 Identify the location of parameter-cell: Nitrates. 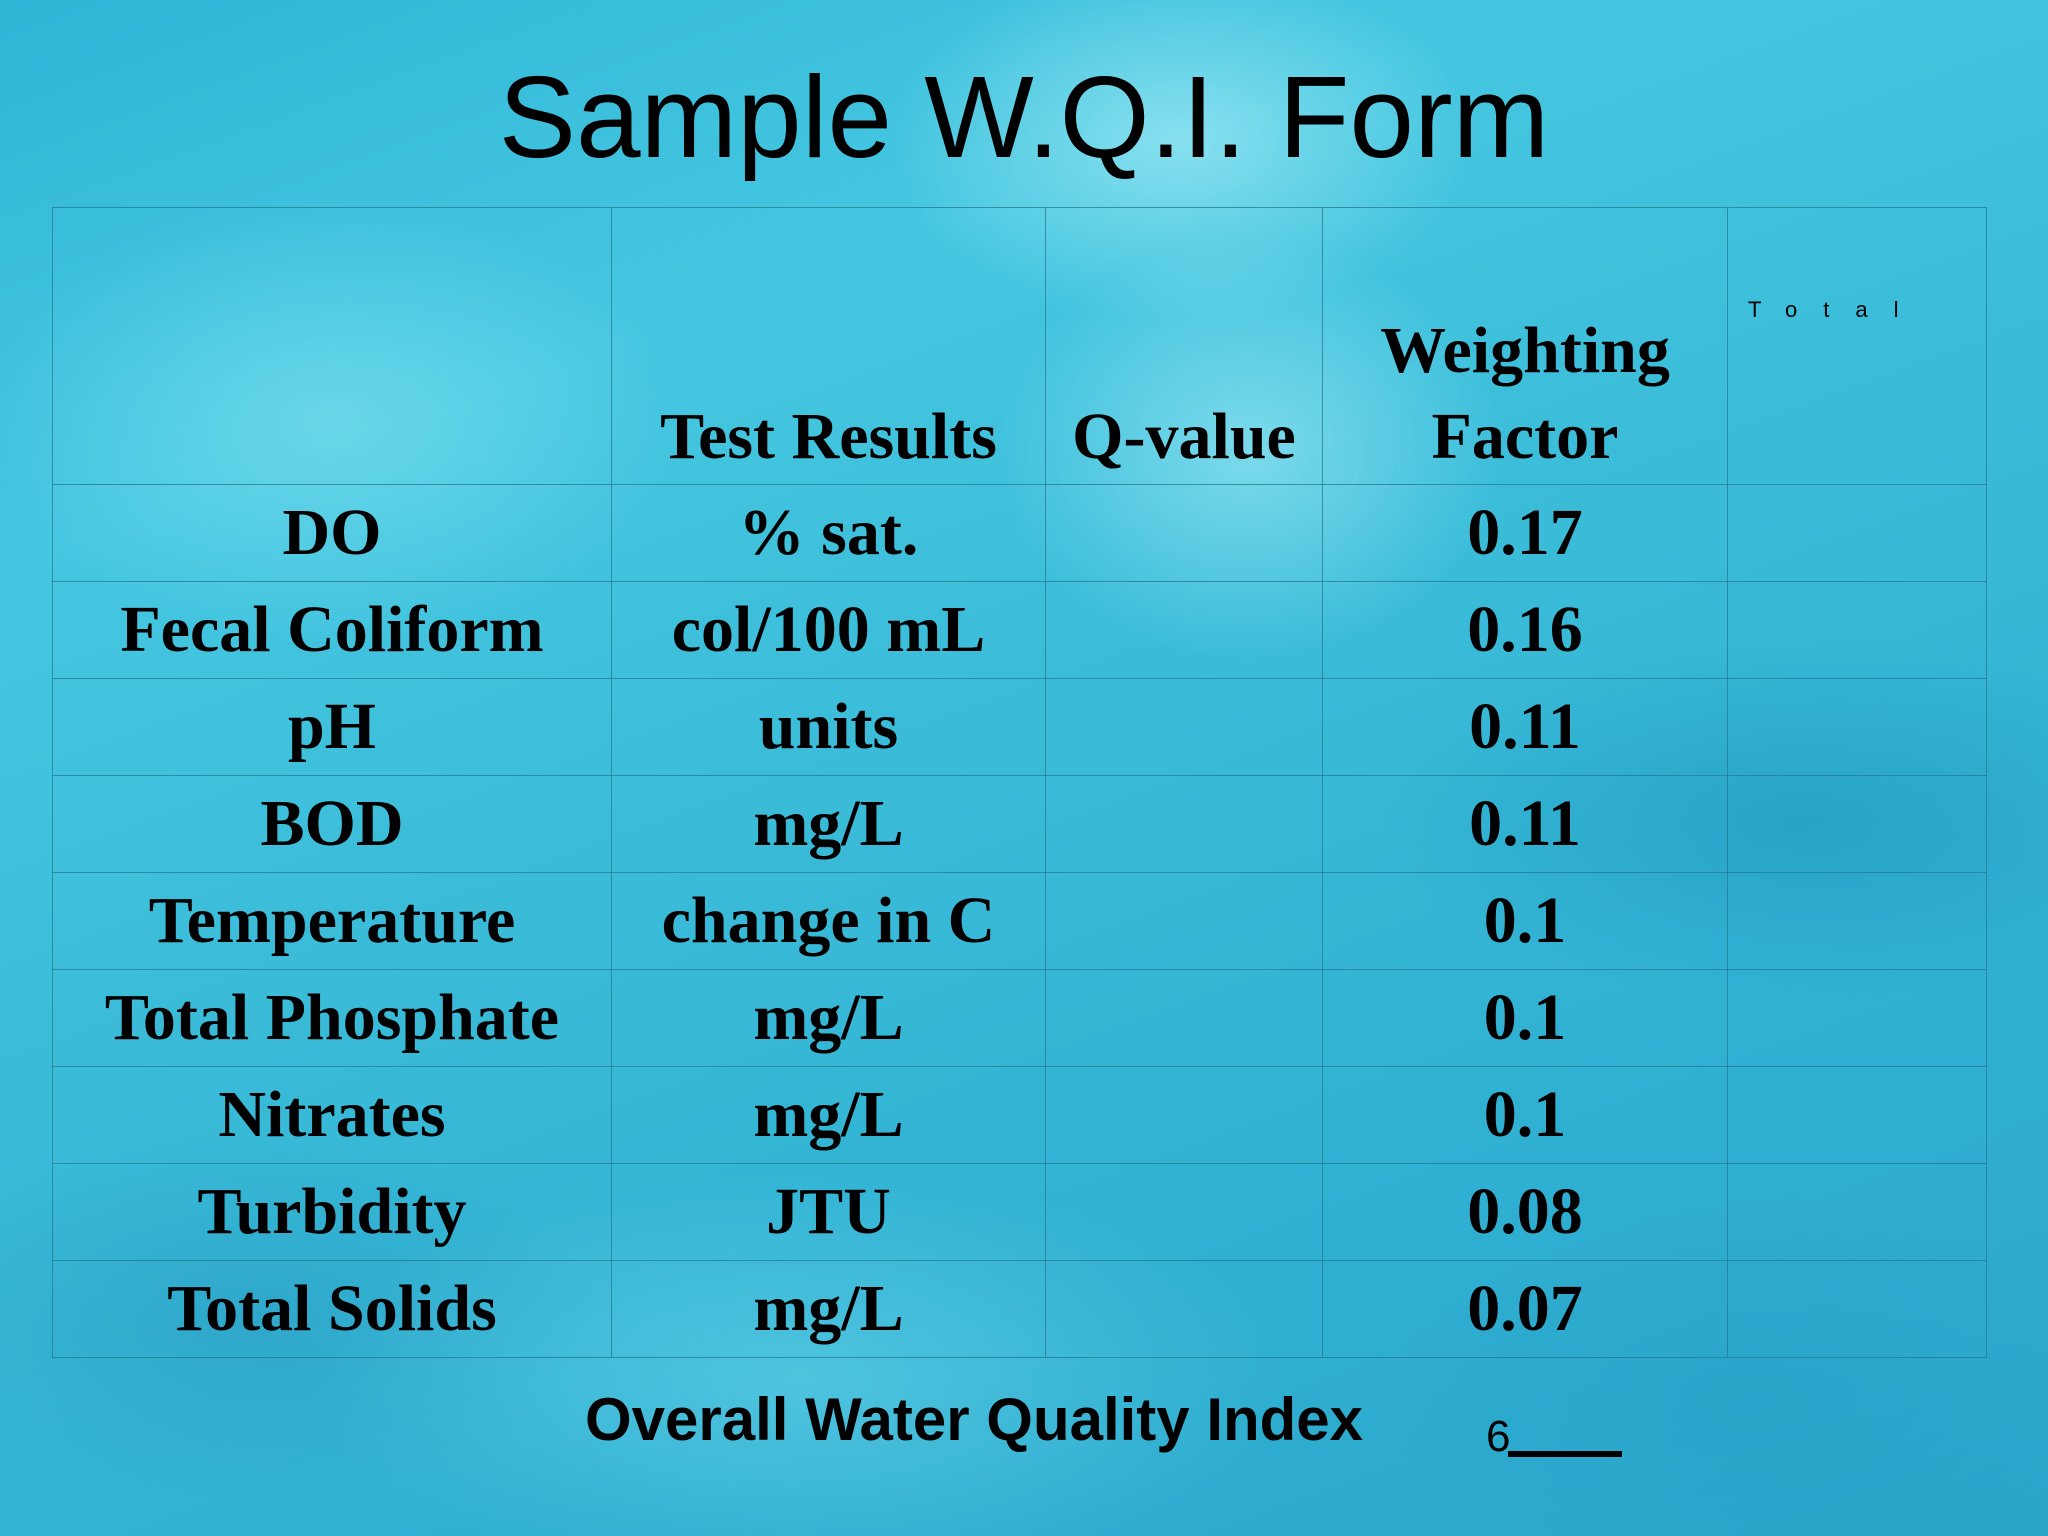
(332, 1115).